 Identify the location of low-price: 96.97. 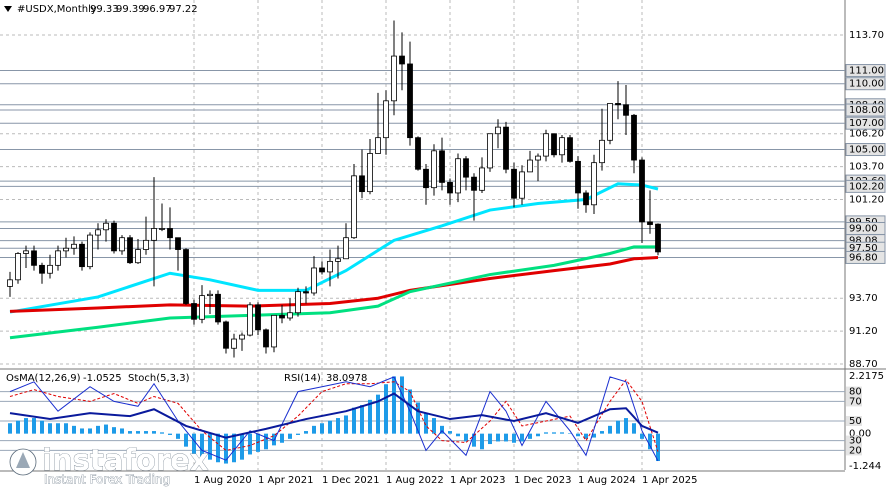
(157, 9).